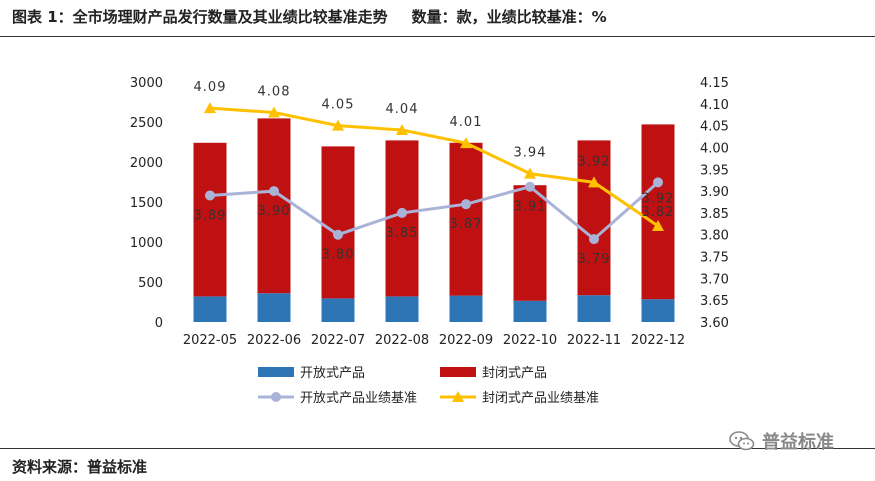 The width and height of the screenshot is (875, 481). I want to click on y-right-tick-label: 3.95, so click(714, 170).